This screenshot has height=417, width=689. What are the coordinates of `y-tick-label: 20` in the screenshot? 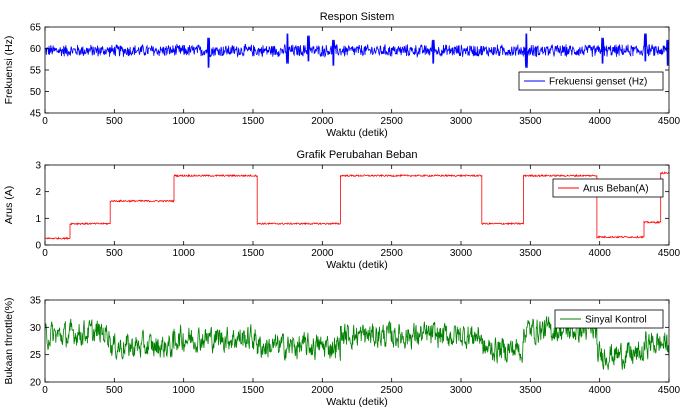 It's located at (36, 383).